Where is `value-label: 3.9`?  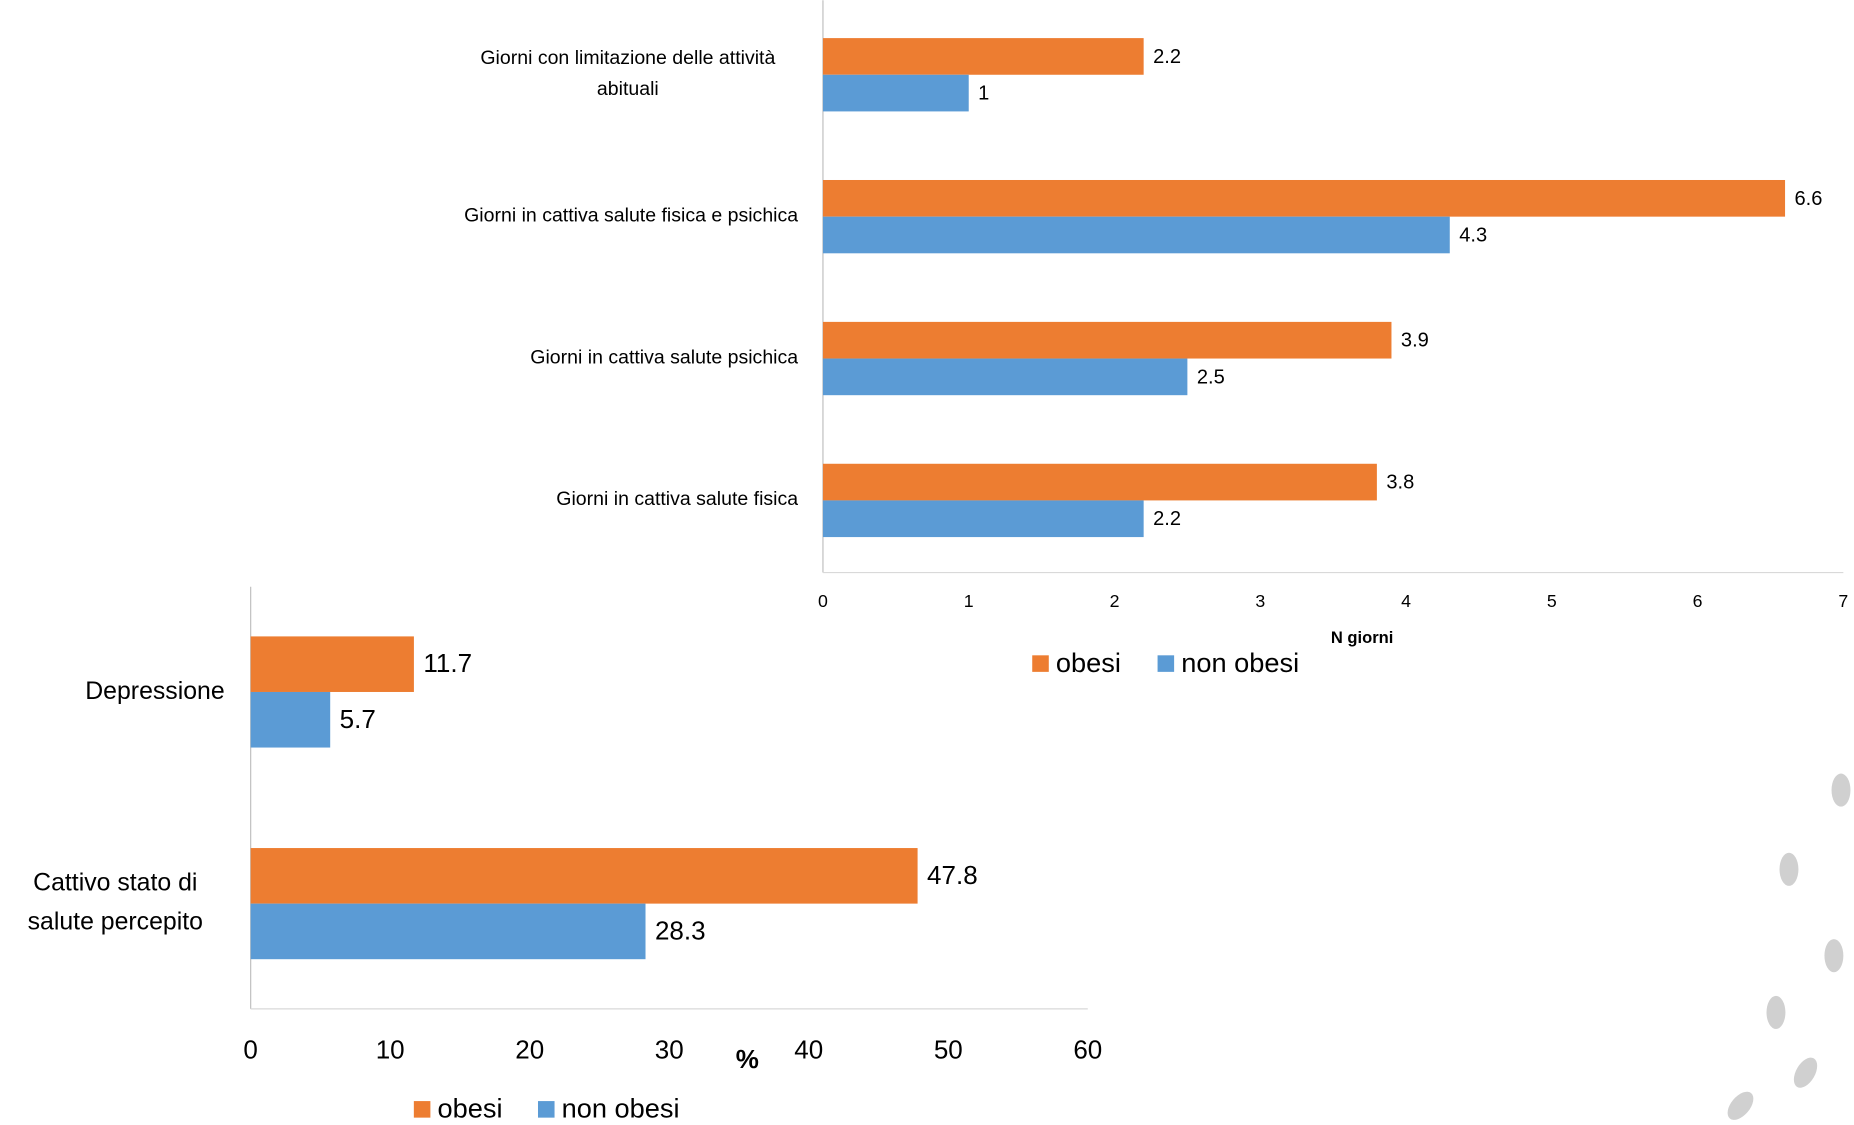 value-label: 3.9 is located at coordinates (1415, 341).